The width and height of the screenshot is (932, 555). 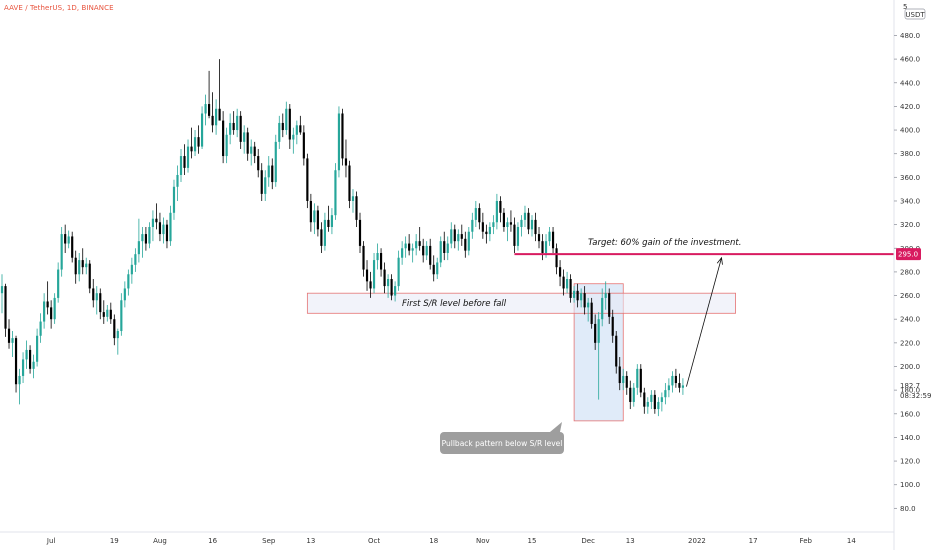 I want to click on sr-zone, so click(x=521, y=303).